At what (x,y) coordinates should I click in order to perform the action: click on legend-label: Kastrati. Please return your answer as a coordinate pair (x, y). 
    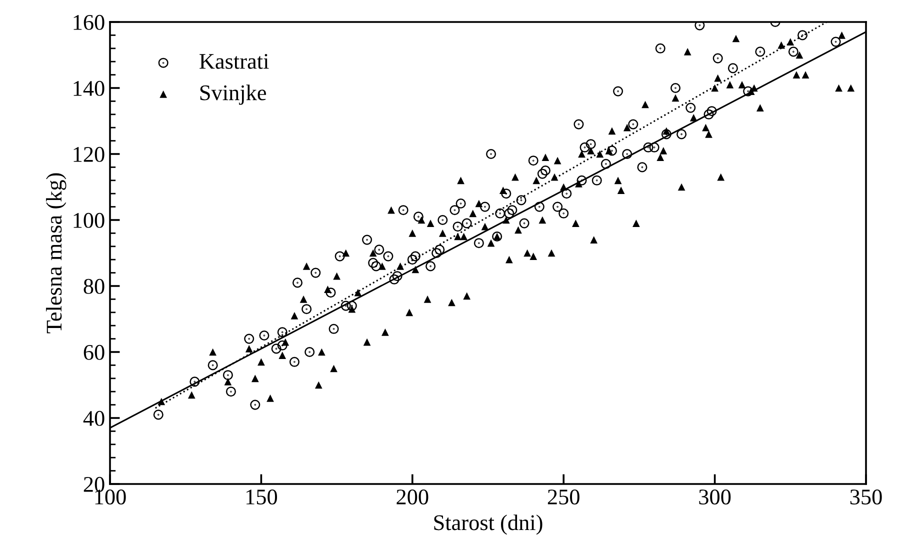
    Looking at the image, I should click on (234, 61).